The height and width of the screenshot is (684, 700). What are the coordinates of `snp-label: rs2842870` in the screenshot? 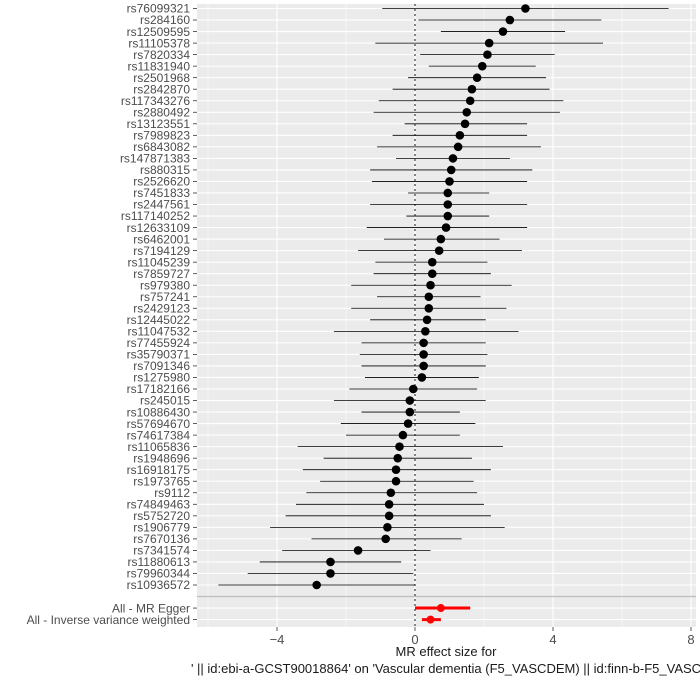 It's located at (161, 89).